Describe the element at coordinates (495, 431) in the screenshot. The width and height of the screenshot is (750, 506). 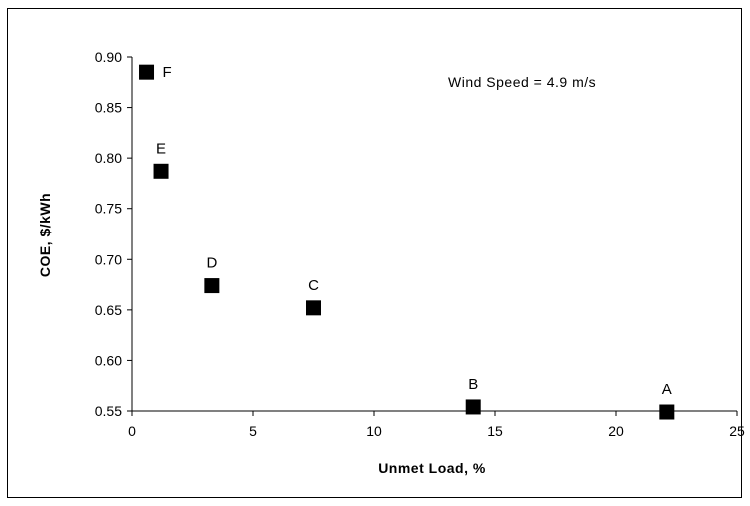
I see `x-tick-label: 15` at that location.